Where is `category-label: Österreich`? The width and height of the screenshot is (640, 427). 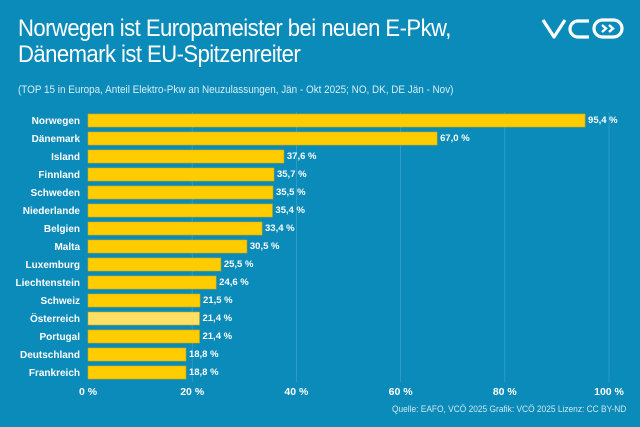 category-label: Österreich is located at coordinates (55, 318).